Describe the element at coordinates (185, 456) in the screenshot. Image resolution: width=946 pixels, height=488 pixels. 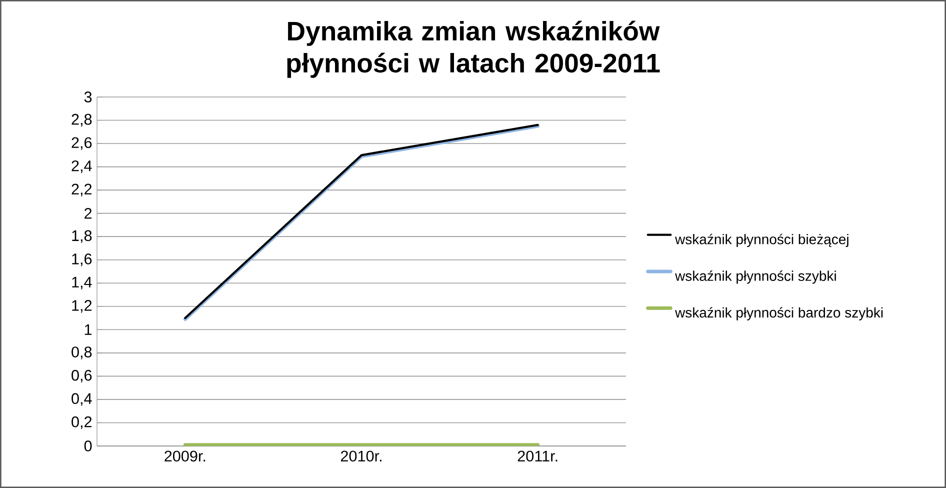
I see `x-tick-label: 2009r.` at that location.